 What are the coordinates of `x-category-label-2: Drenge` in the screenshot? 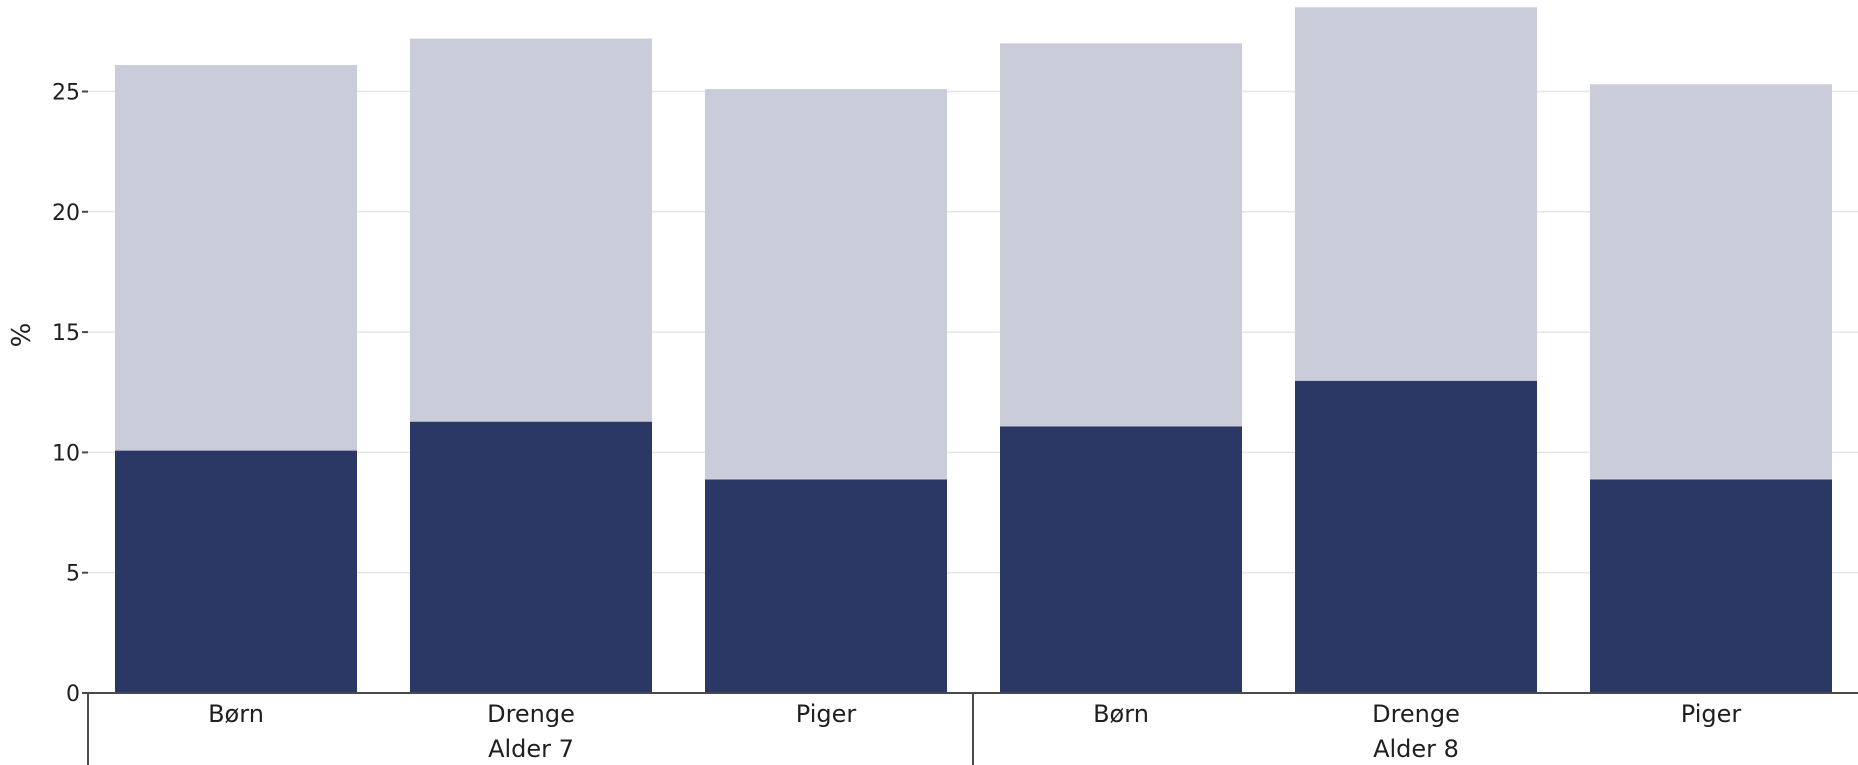 It's located at (531, 714).